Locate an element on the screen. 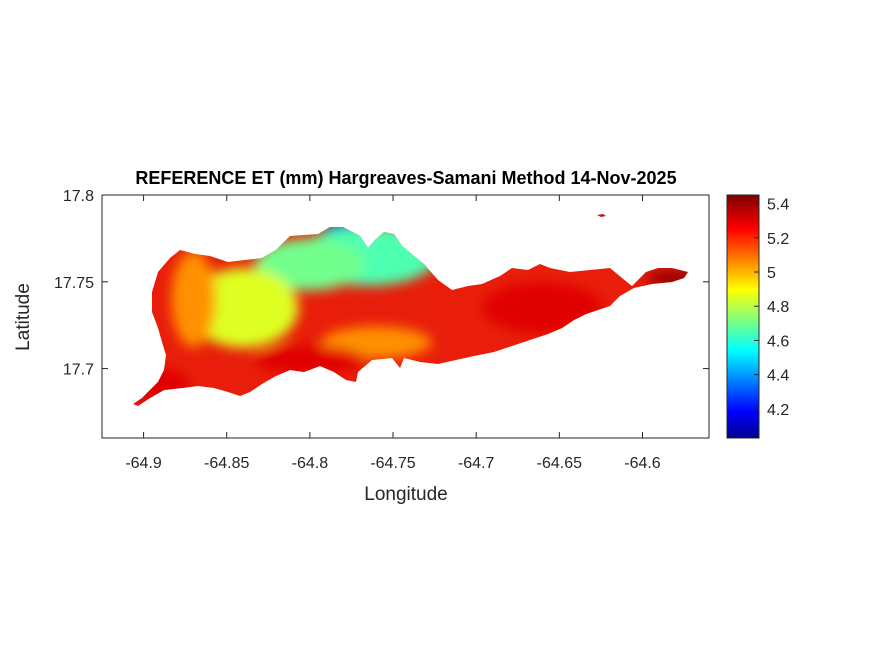  y-tick-label: 17.75 is located at coordinates (74, 283).